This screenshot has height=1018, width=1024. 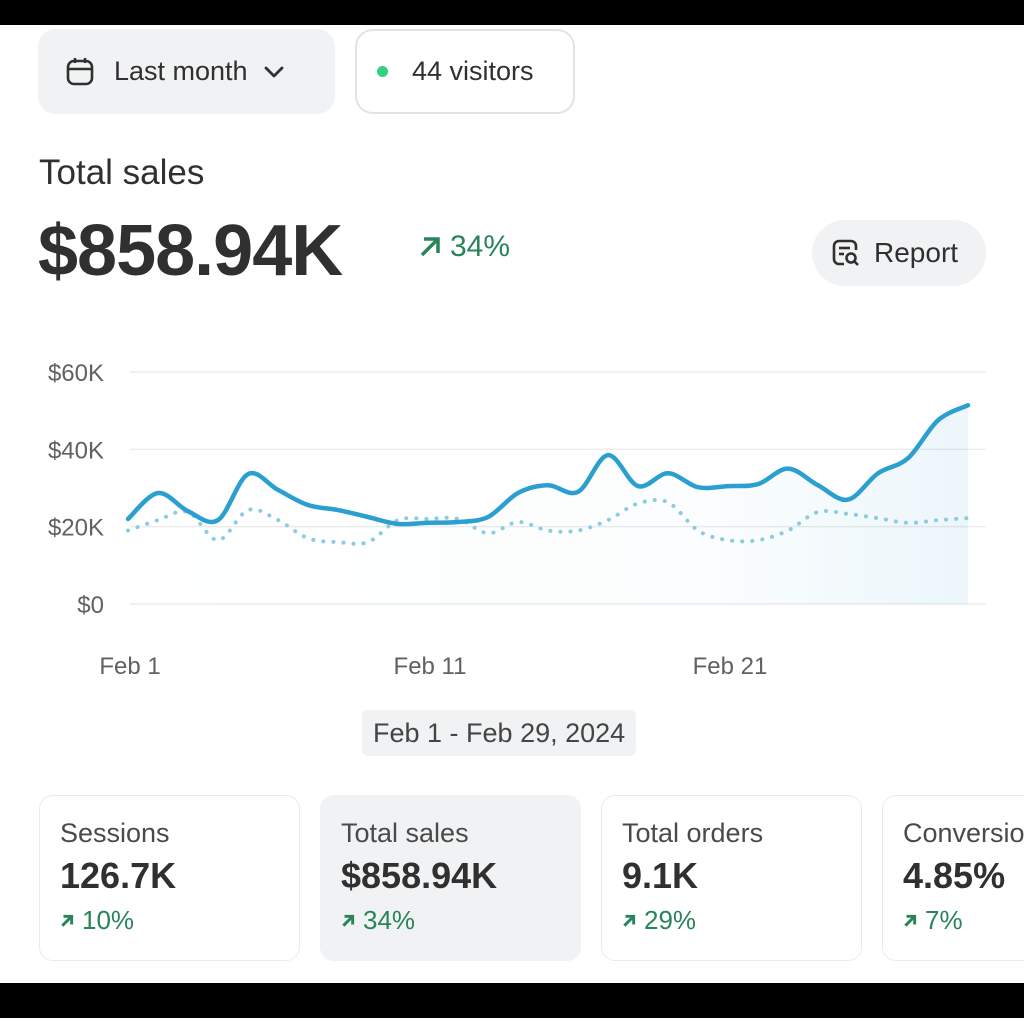 I want to click on card-value: 9.1K, so click(x=660, y=875).